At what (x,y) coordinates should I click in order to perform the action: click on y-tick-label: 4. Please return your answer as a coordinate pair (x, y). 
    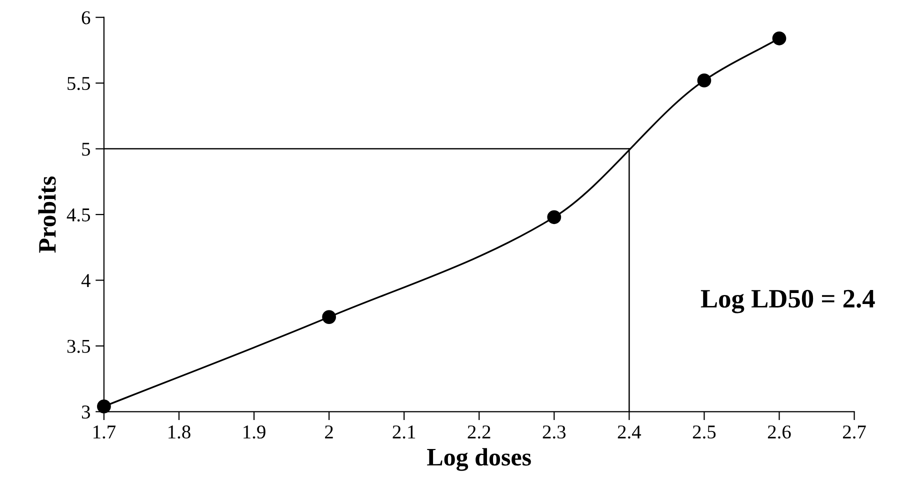
    Looking at the image, I should click on (85, 280).